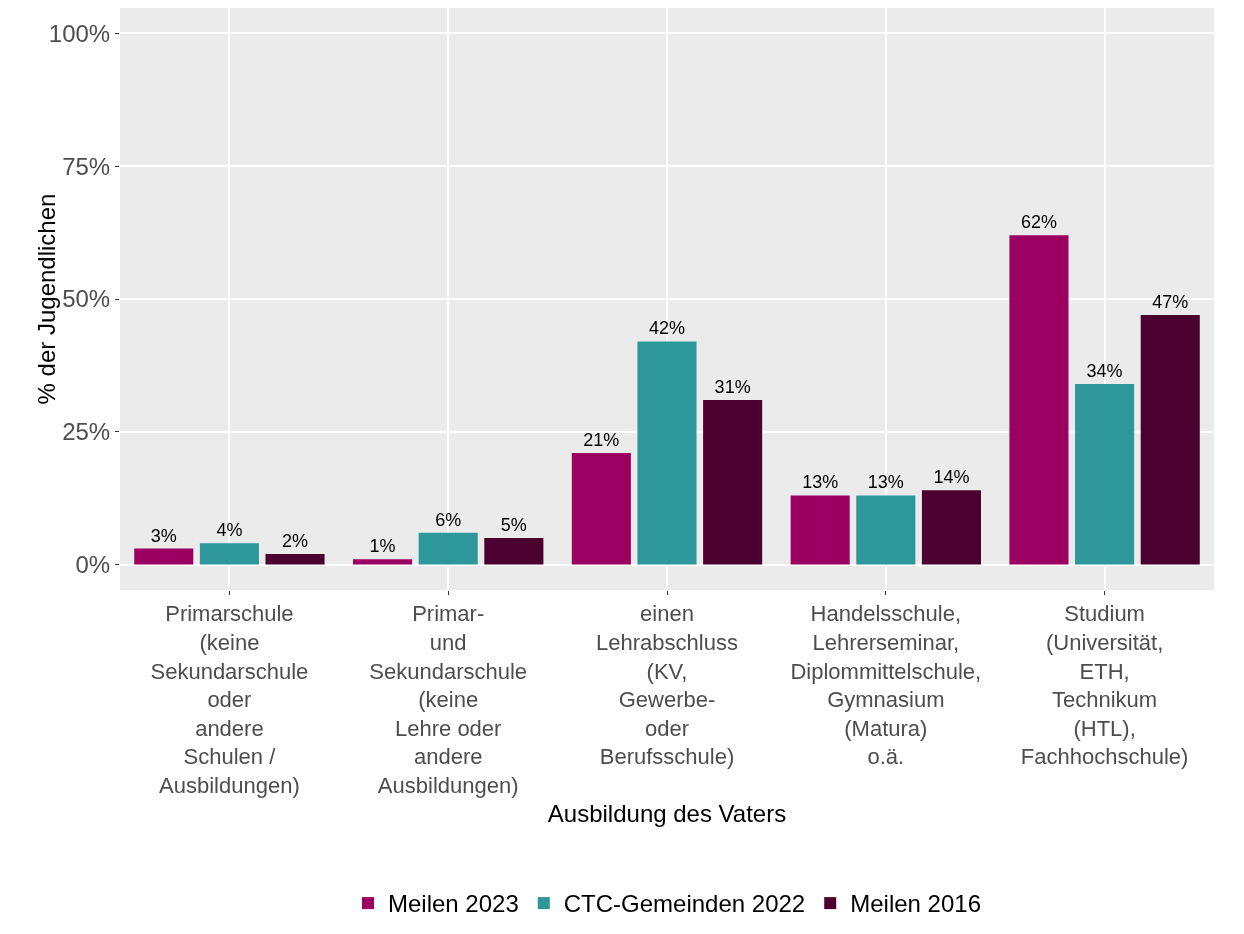 The width and height of the screenshot is (1244, 934). I want to click on x-tick-label: Studium (Universität, ETH, Technikum (HTL), Fachhochschule), so click(1104, 685).